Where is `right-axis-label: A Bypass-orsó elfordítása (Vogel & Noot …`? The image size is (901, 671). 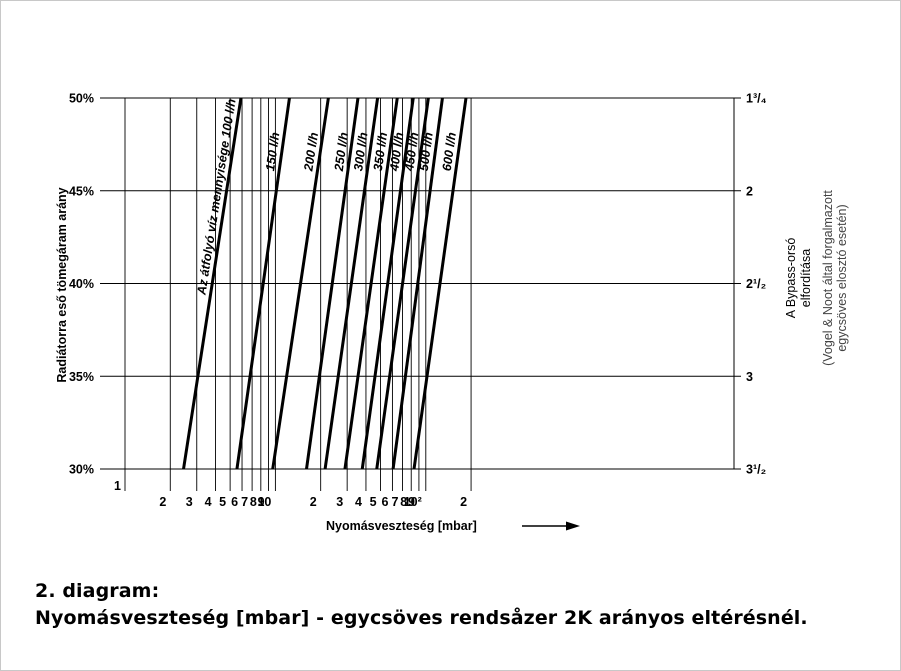
right-axis-label: A Bypass-orsó elfordítása (Vogel & Noot … is located at coordinates (816, 278).